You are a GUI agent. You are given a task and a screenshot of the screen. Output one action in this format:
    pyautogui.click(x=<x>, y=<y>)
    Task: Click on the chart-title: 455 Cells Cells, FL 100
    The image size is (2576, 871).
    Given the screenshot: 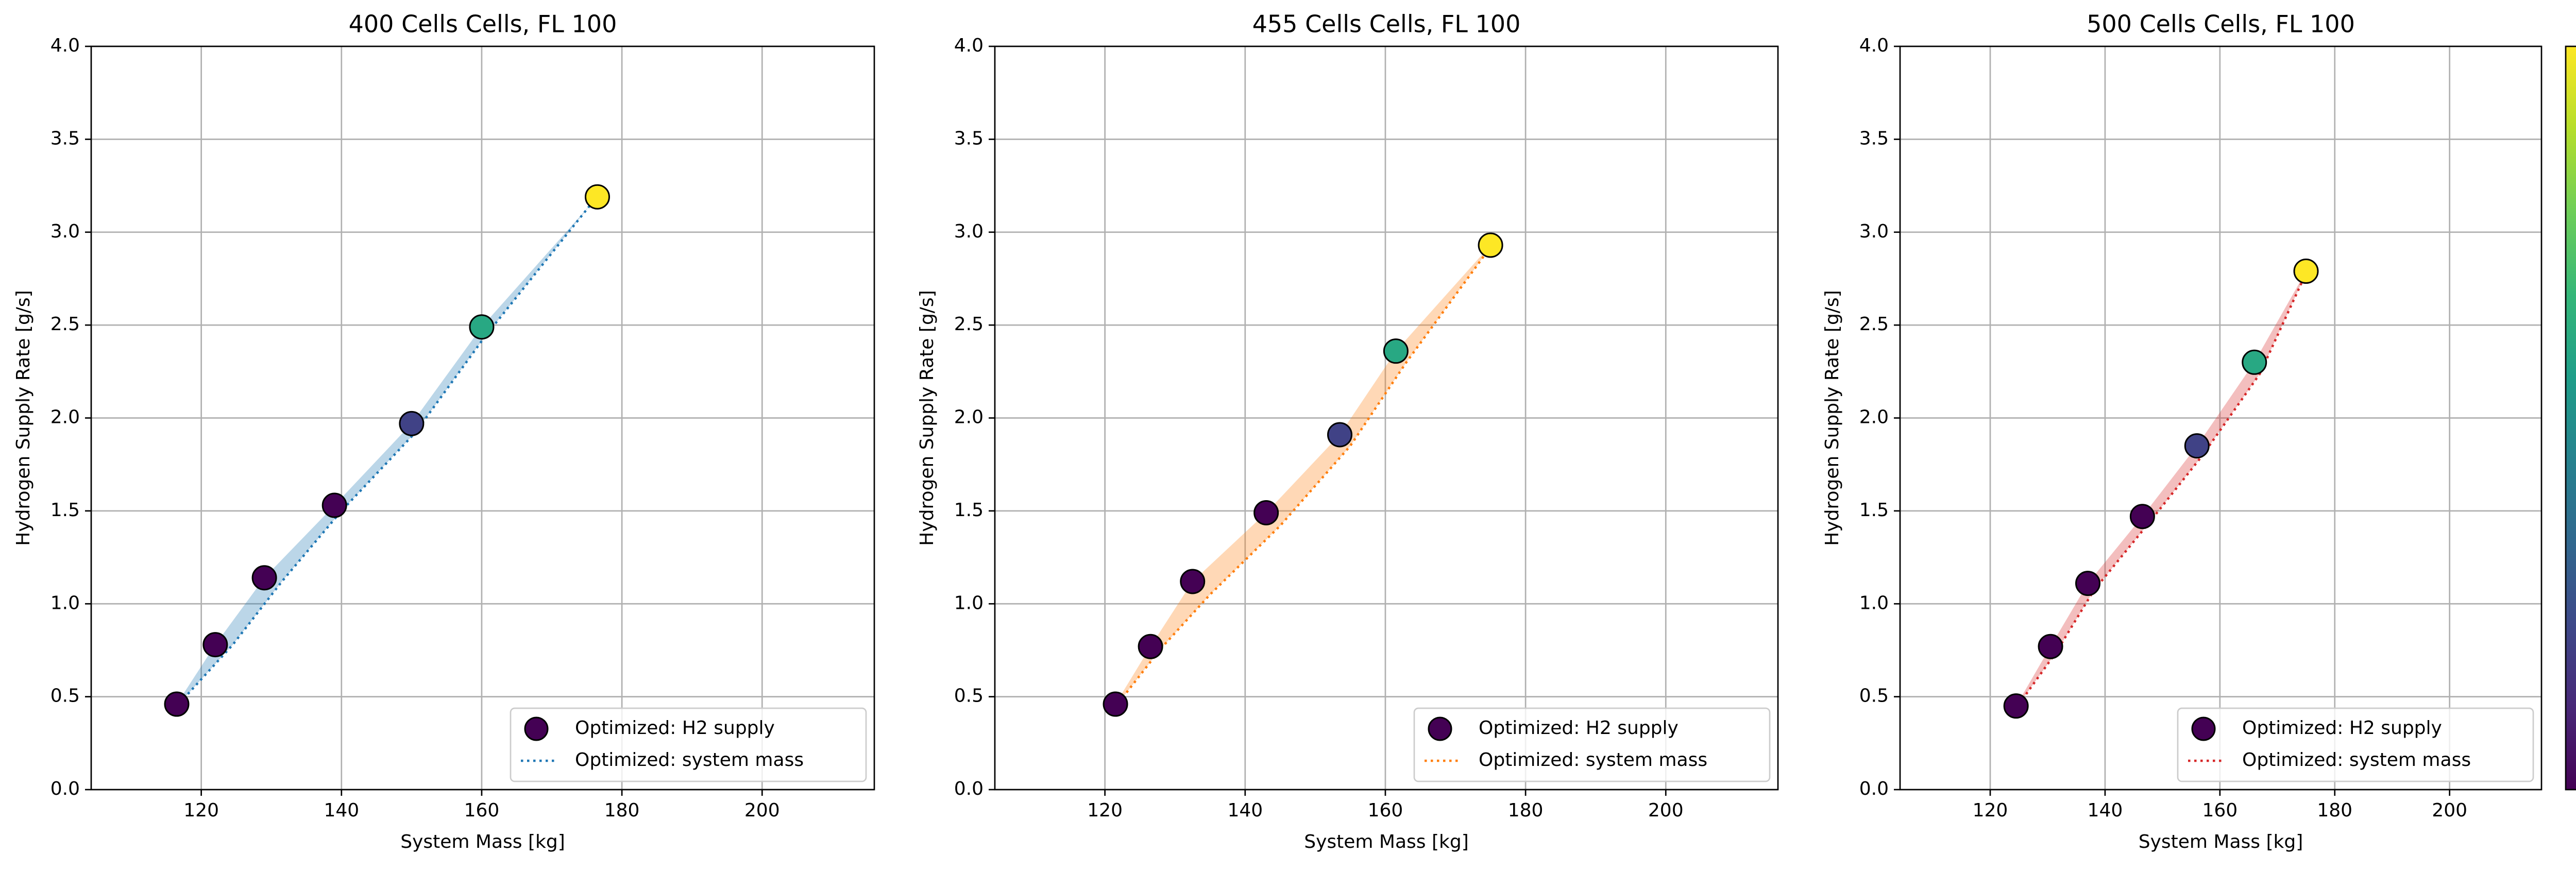 What is the action you would take?
    pyautogui.click(x=1386, y=24)
    